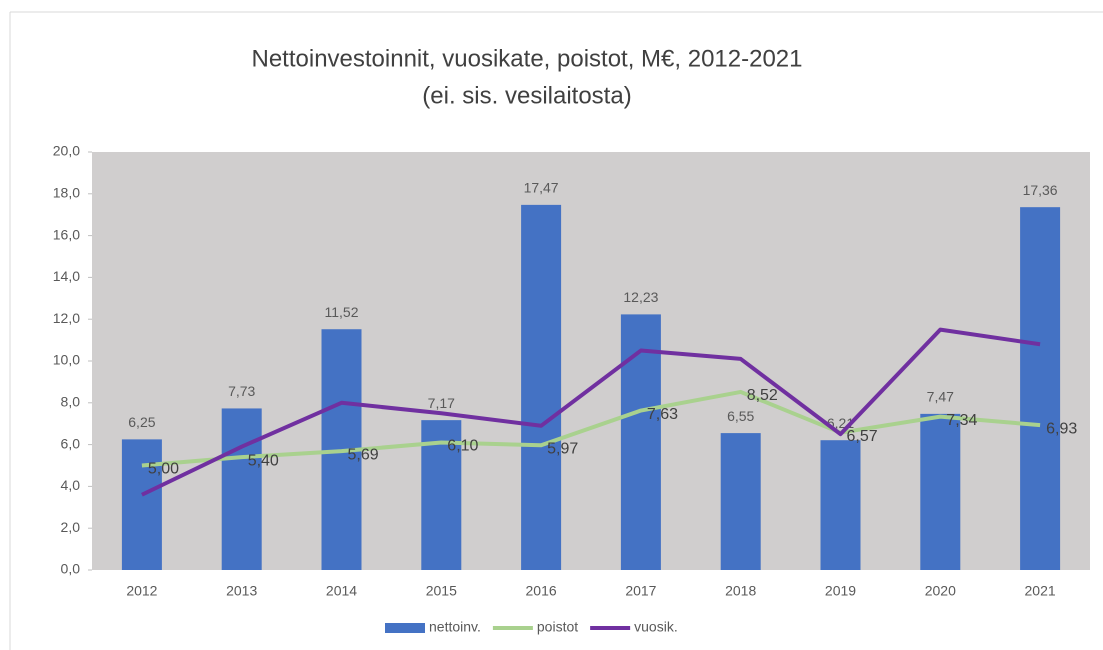 The height and width of the screenshot is (650, 1103). What do you see at coordinates (840, 591) in the screenshot?
I see `x-tick-label: 2019` at bounding box center [840, 591].